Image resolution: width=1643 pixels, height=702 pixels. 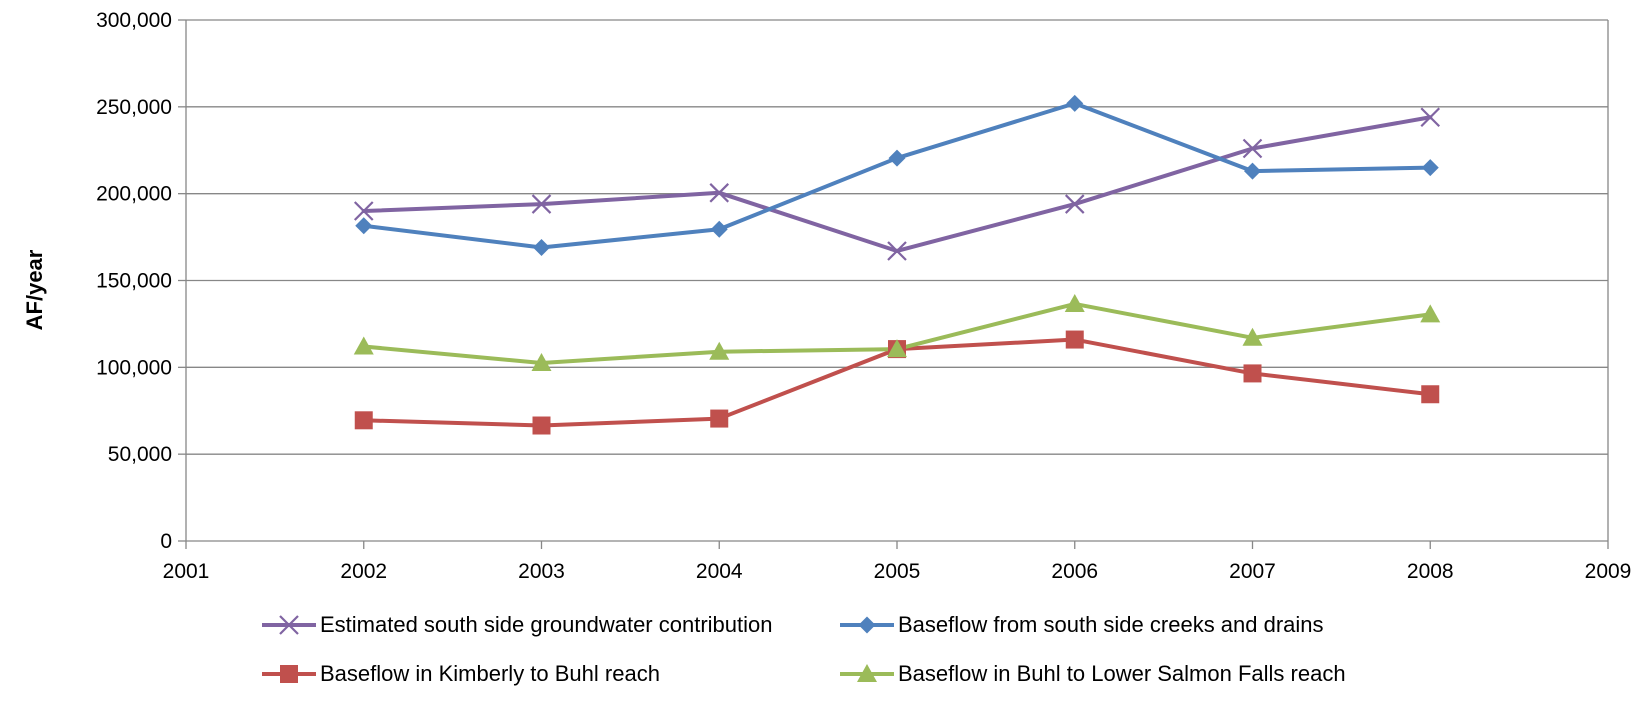 What do you see at coordinates (134, 367) in the screenshot?
I see `y-tick-label: 100,000` at bounding box center [134, 367].